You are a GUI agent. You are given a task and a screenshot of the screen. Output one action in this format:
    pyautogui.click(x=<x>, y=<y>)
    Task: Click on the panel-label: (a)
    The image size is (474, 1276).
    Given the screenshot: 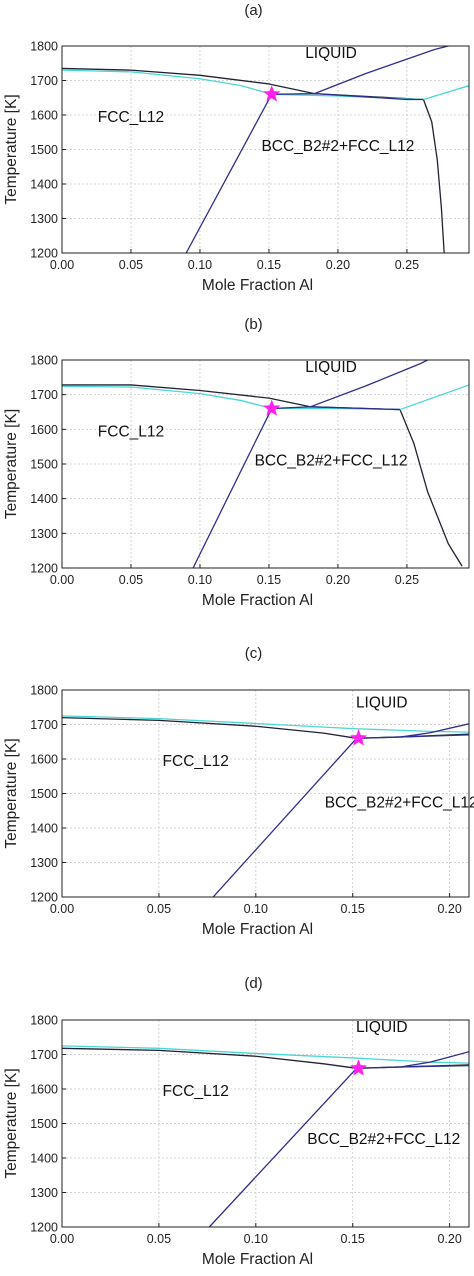 What is the action you would take?
    pyautogui.click(x=253, y=10)
    